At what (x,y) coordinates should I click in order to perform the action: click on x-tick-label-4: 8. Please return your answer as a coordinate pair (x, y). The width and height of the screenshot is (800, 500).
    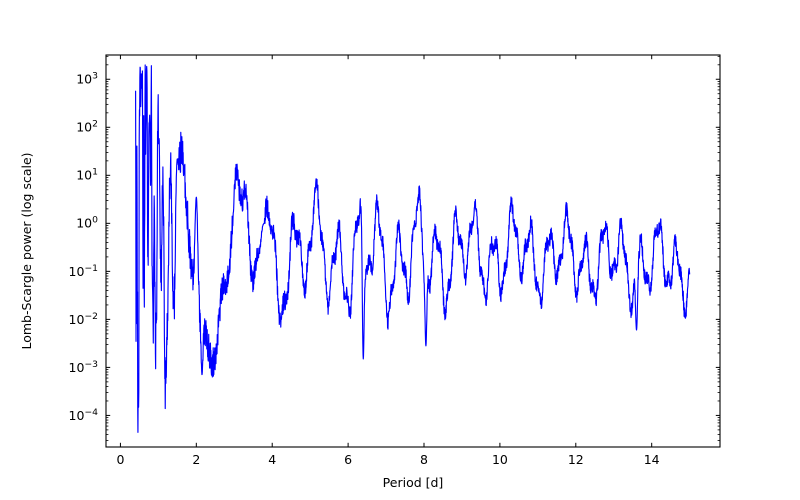
    Looking at the image, I should click on (424, 459).